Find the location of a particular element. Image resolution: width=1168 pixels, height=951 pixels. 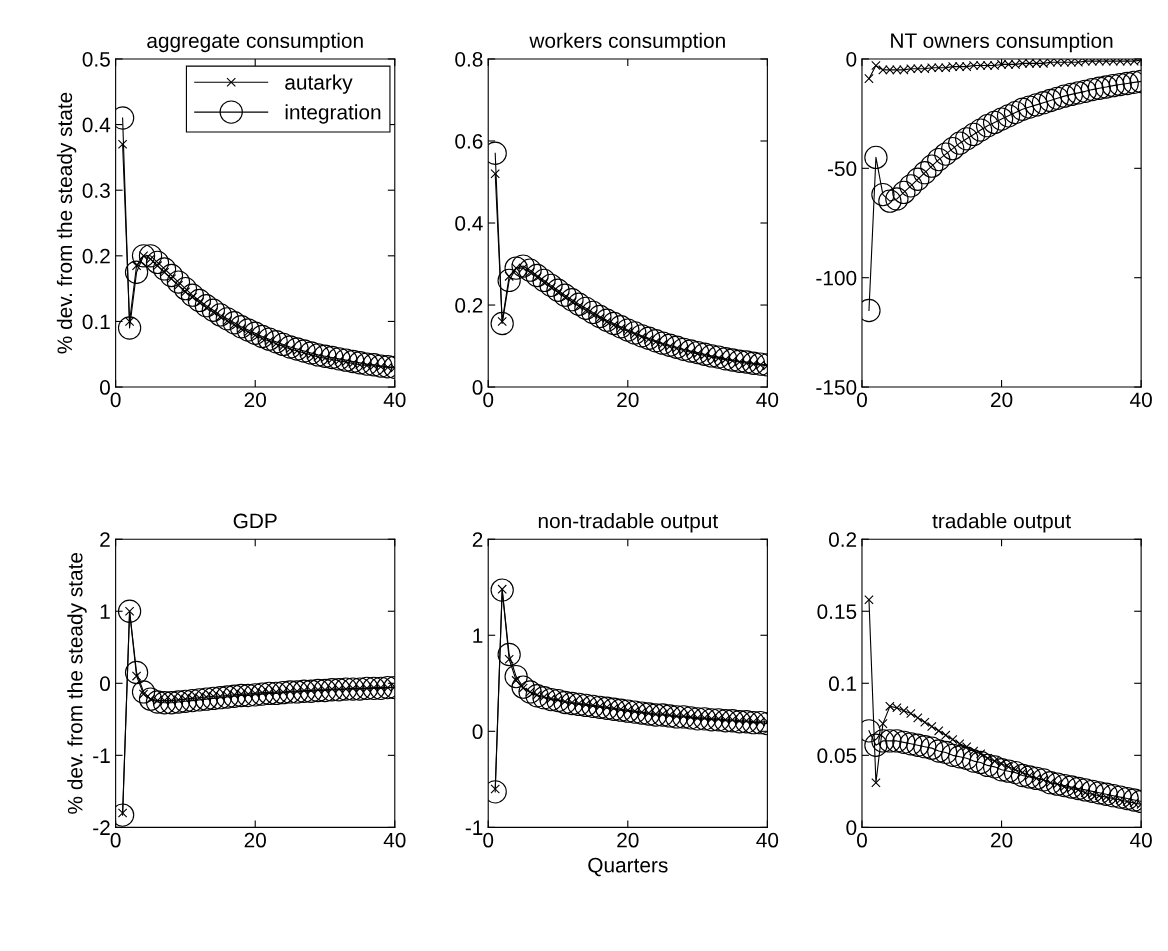

chart-title: NT owners consumption is located at coordinates (1002, 42).